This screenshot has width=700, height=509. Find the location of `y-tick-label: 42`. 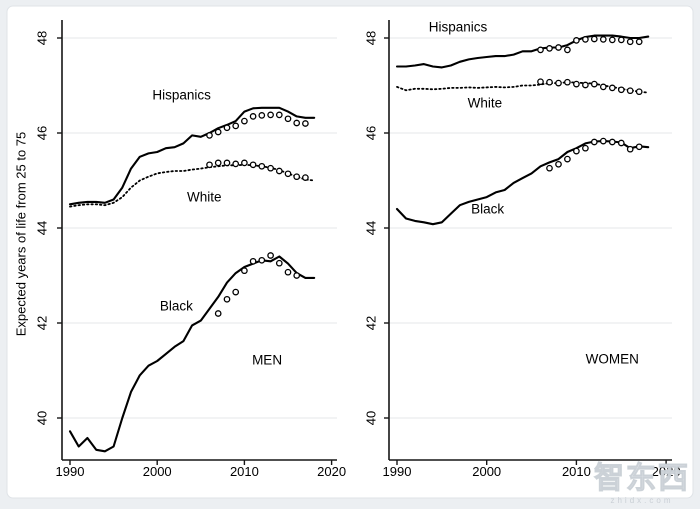

y-tick-label: 42 is located at coordinates (371, 323).